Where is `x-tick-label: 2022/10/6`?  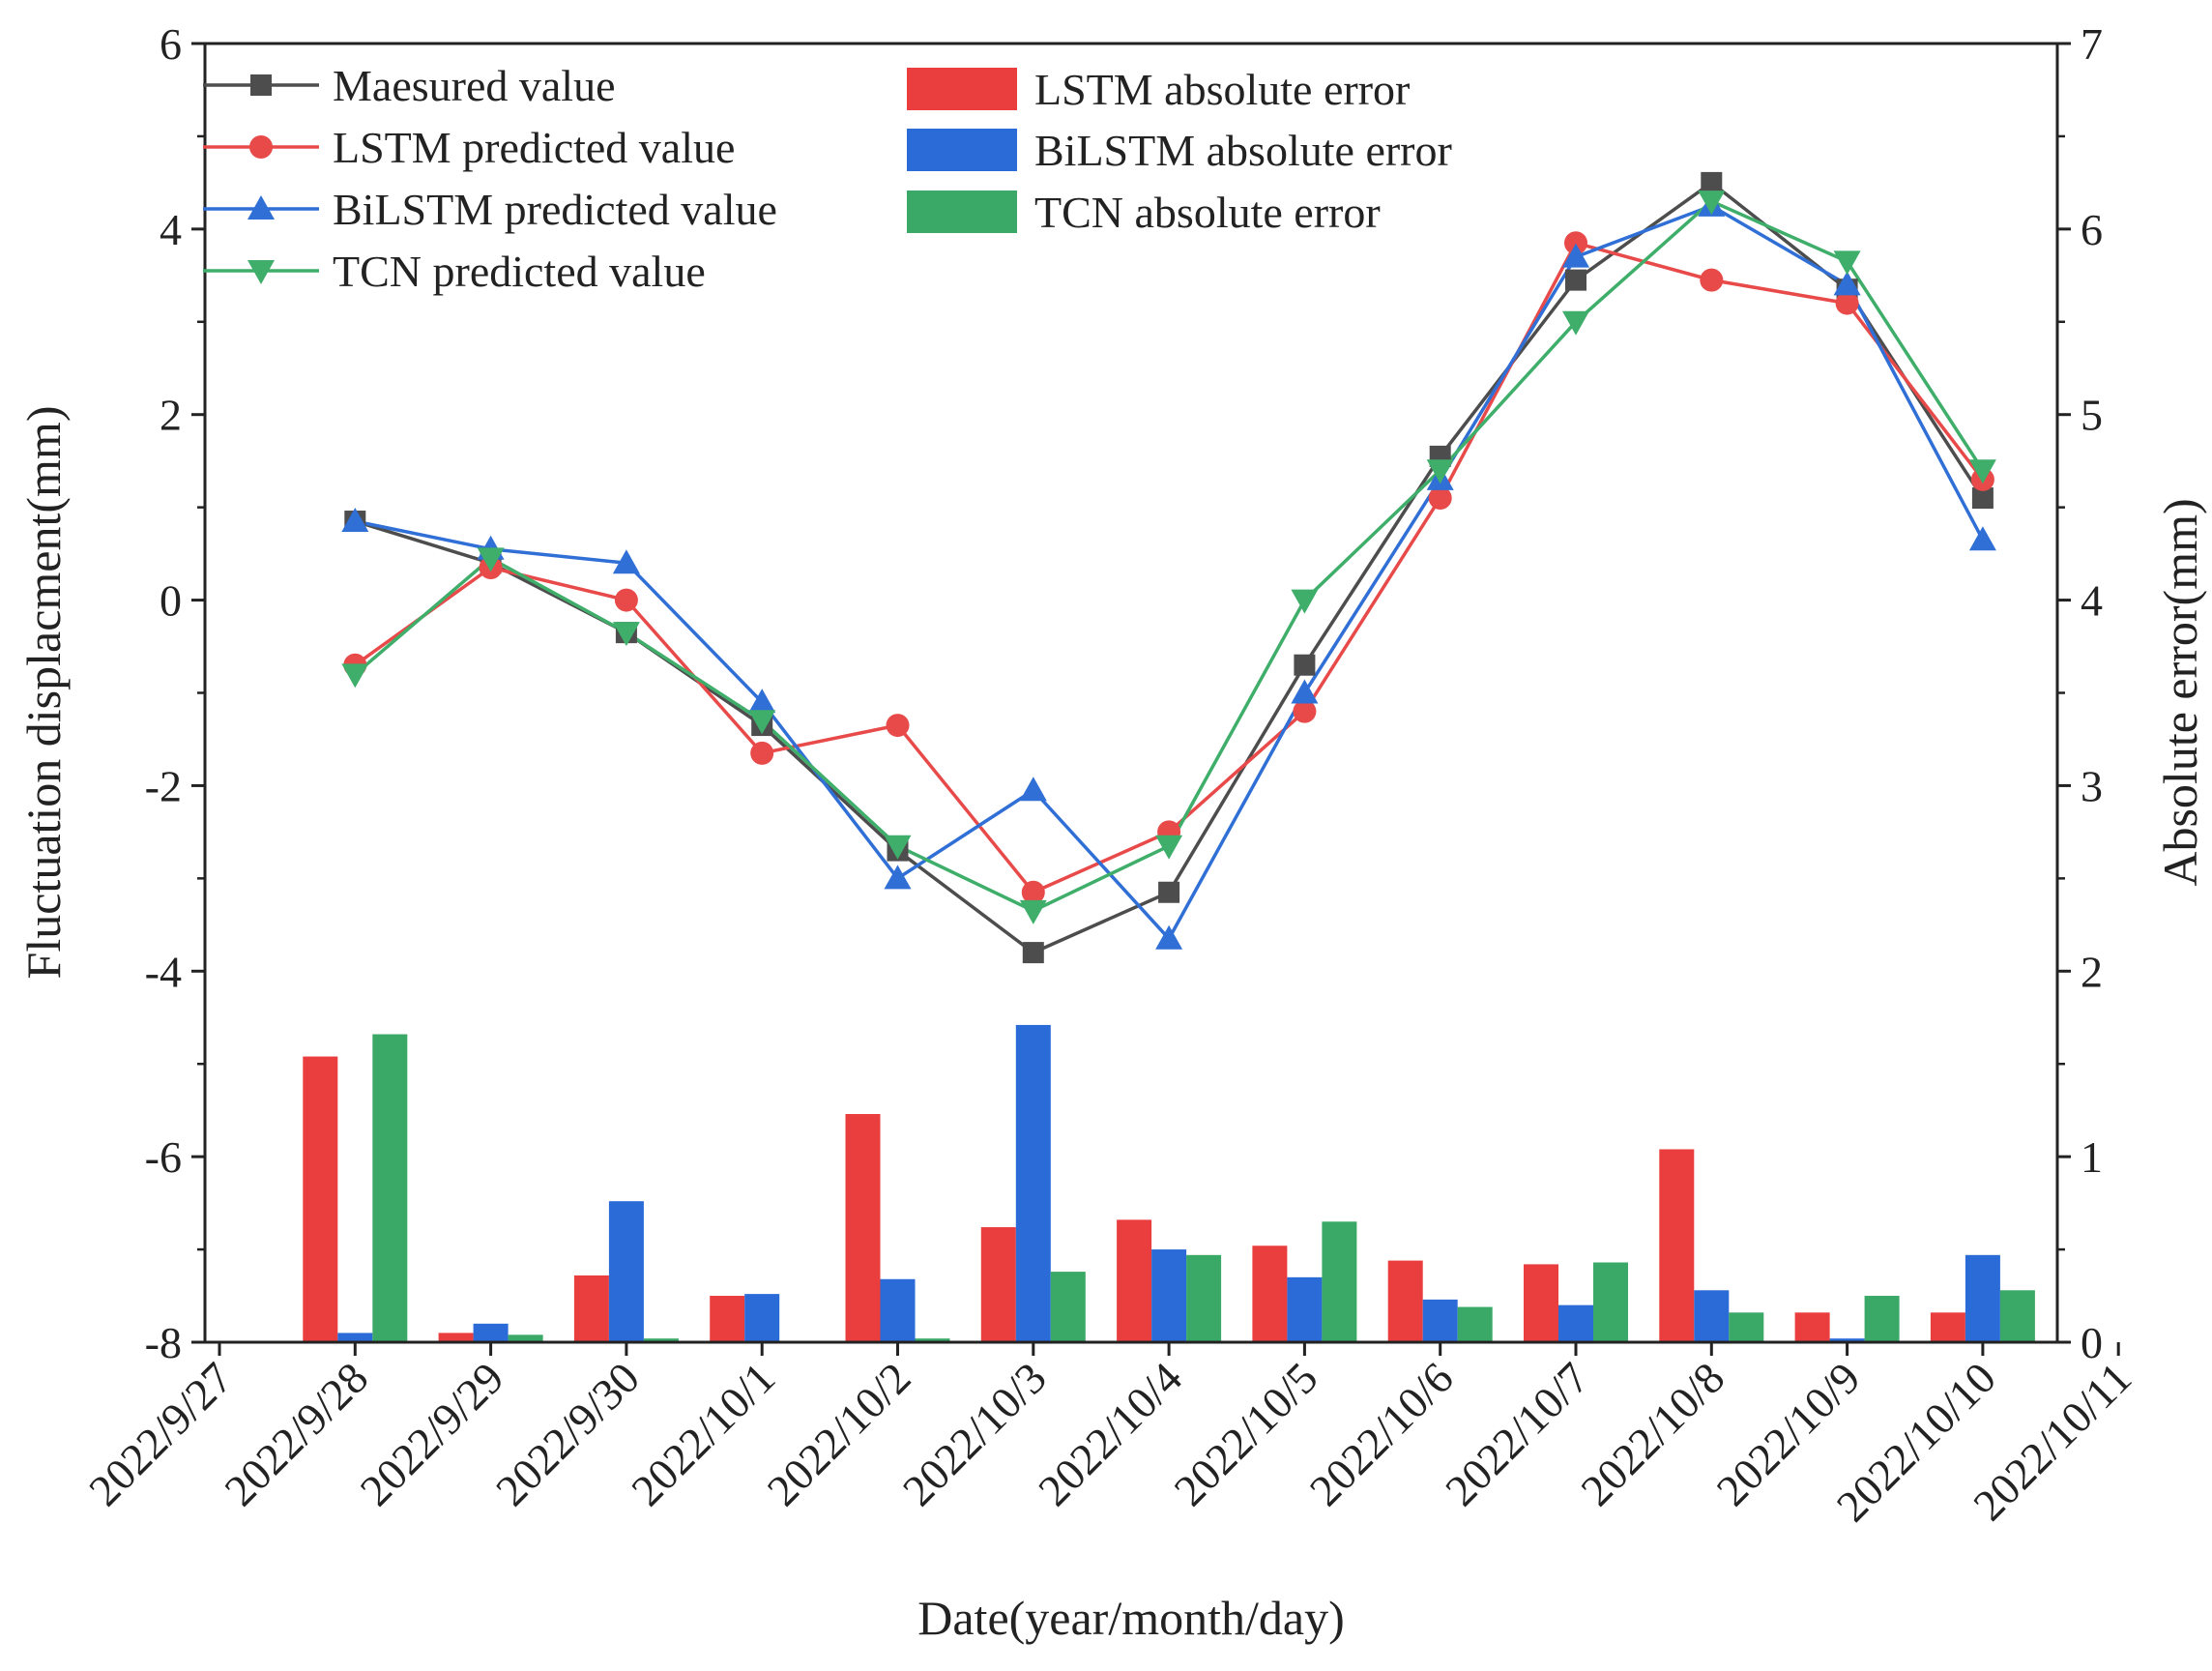 x-tick-label: 2022/10/6 is located at coordinates (1381, 1434).